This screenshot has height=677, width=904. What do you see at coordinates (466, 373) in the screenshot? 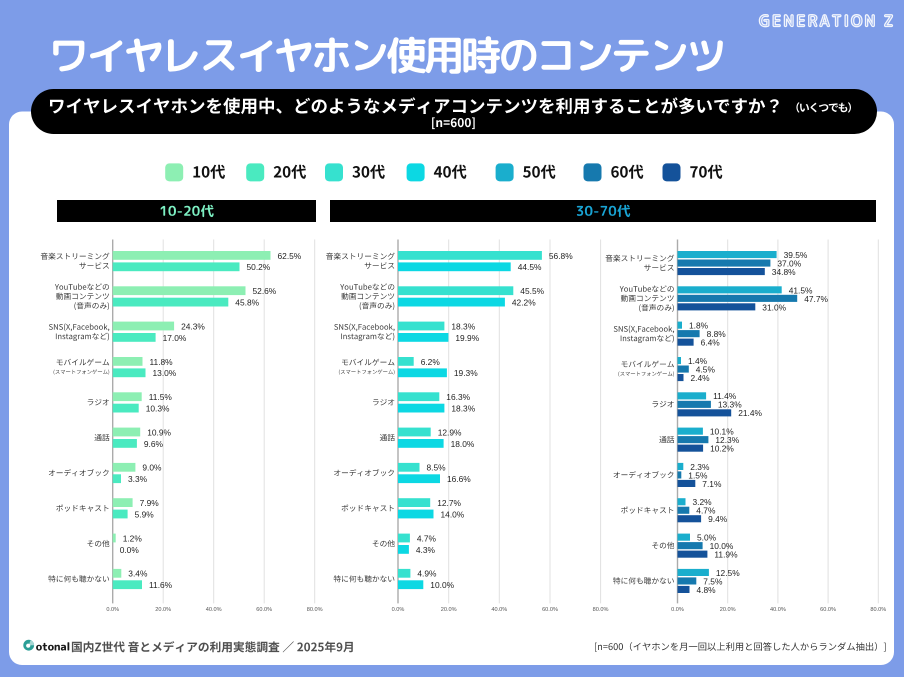
I see `svg-text: 19.3%` at bounding box center [466, 373].